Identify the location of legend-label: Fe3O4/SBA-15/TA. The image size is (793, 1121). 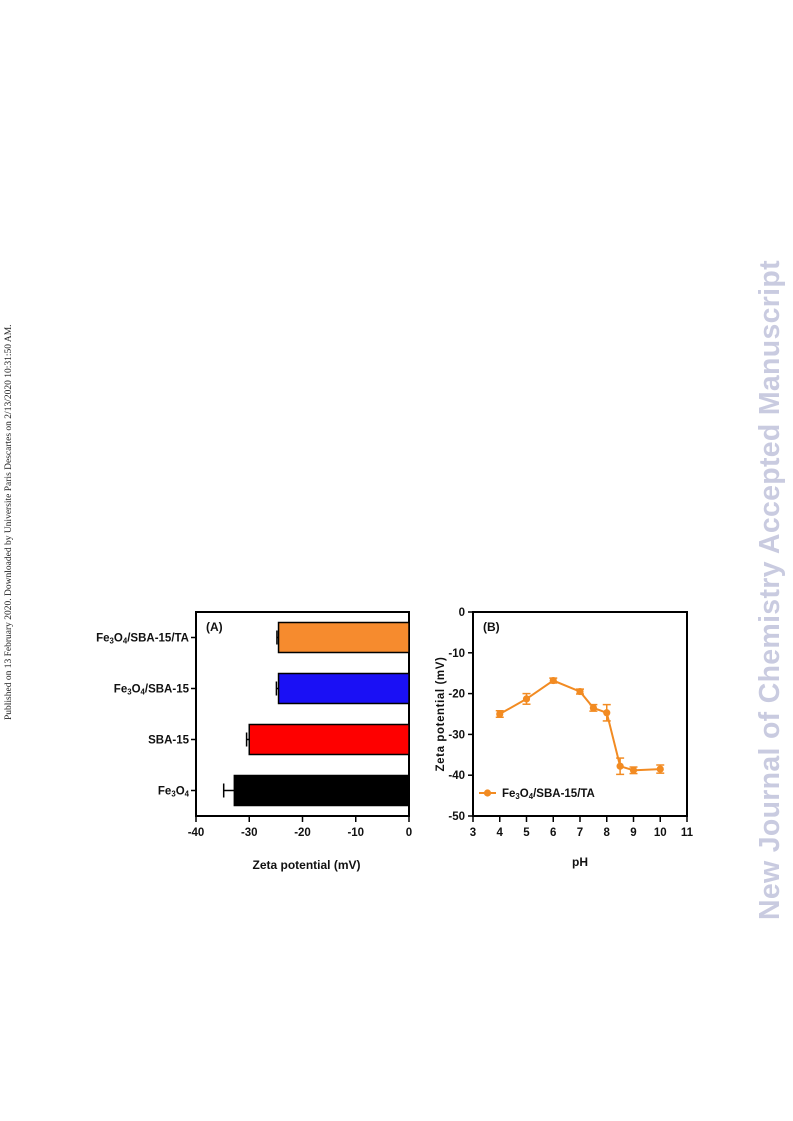
(548, 794).